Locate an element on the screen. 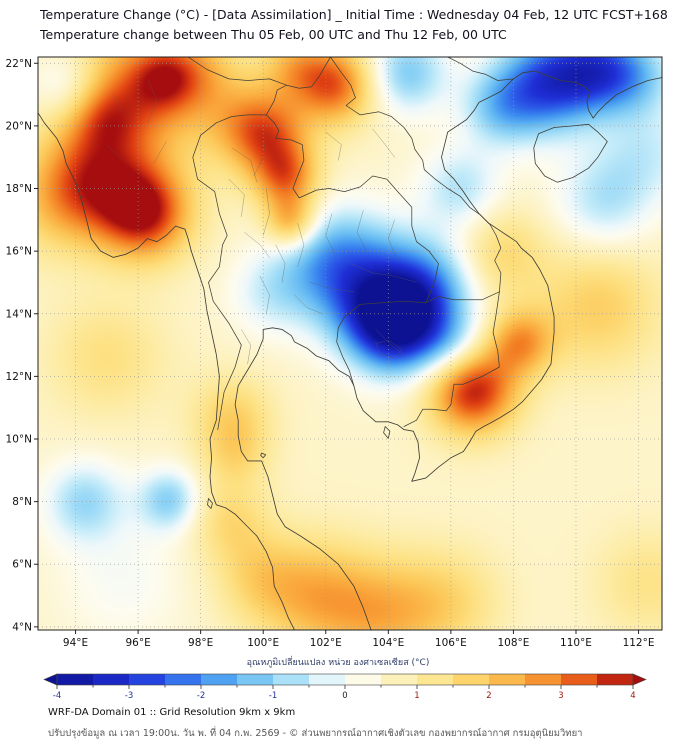  x-axis-tick-label: 98°E is located at coordinates (200, 643).